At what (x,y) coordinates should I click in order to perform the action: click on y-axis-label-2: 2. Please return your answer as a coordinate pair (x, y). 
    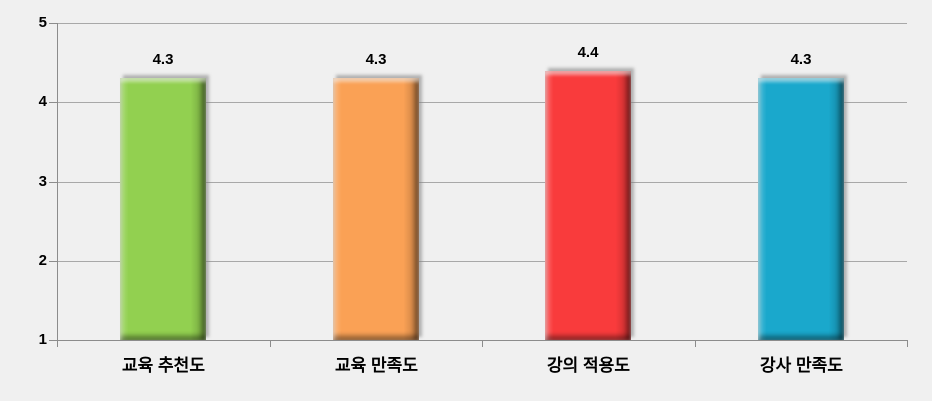
    Looking at the image, I should click on (42, 260).